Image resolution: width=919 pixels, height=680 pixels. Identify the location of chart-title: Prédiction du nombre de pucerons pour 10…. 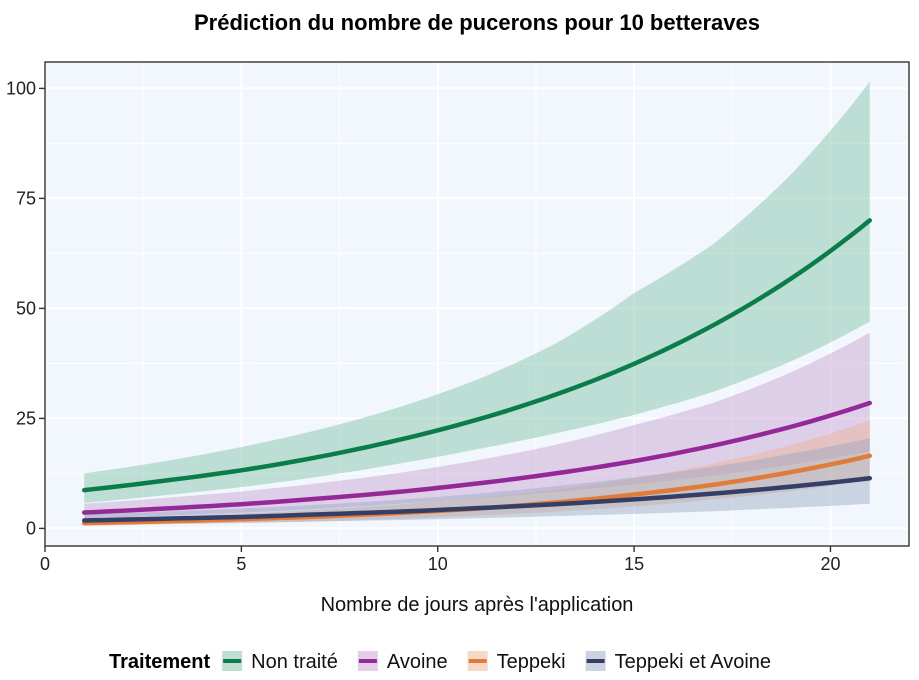
(477, 22).